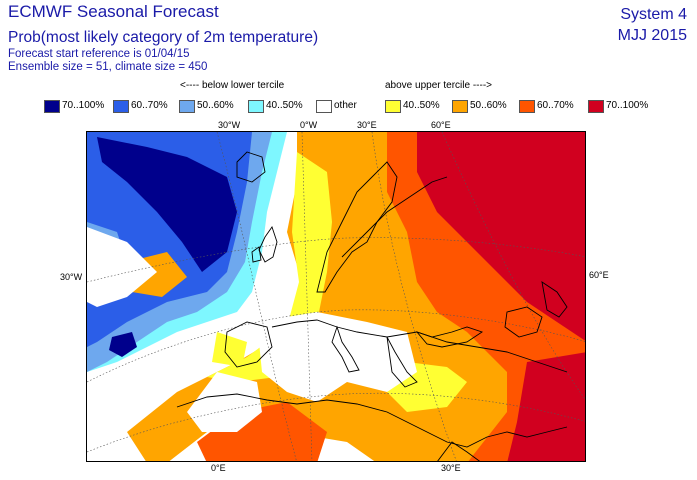  What do you see at coordinates (653, 14) in the screenshot?
I see `system-label: System 4` at bounding box center [653, 14].